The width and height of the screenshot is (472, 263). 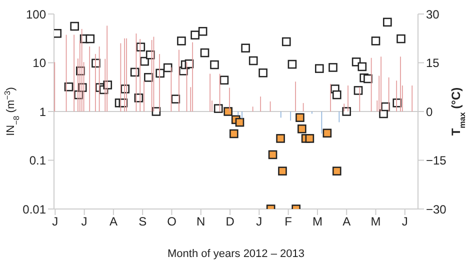 What do you see at coordinates (42, 111) in the screenshot?
I see `y-tick-label: 1` at bounding box center [42, 111].